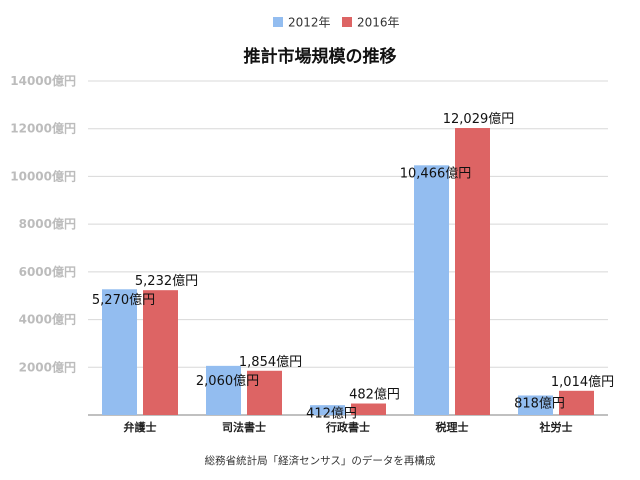 This screenshot has height=480, width=640. I want to click on x-tick-label: 行政書士, so click(347, 427).